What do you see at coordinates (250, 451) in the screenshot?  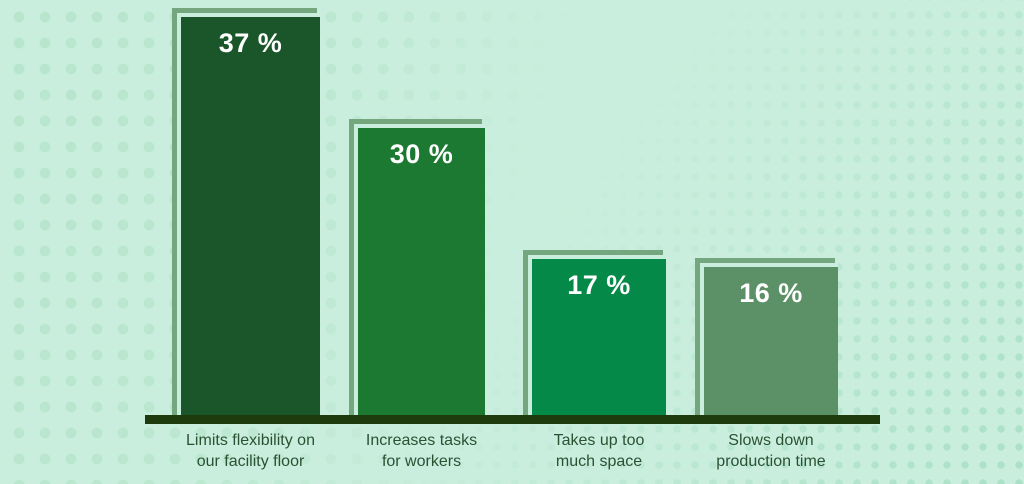 I see `category-label: Limits flexibility on our facility floor` at bounding box center [250, 451].